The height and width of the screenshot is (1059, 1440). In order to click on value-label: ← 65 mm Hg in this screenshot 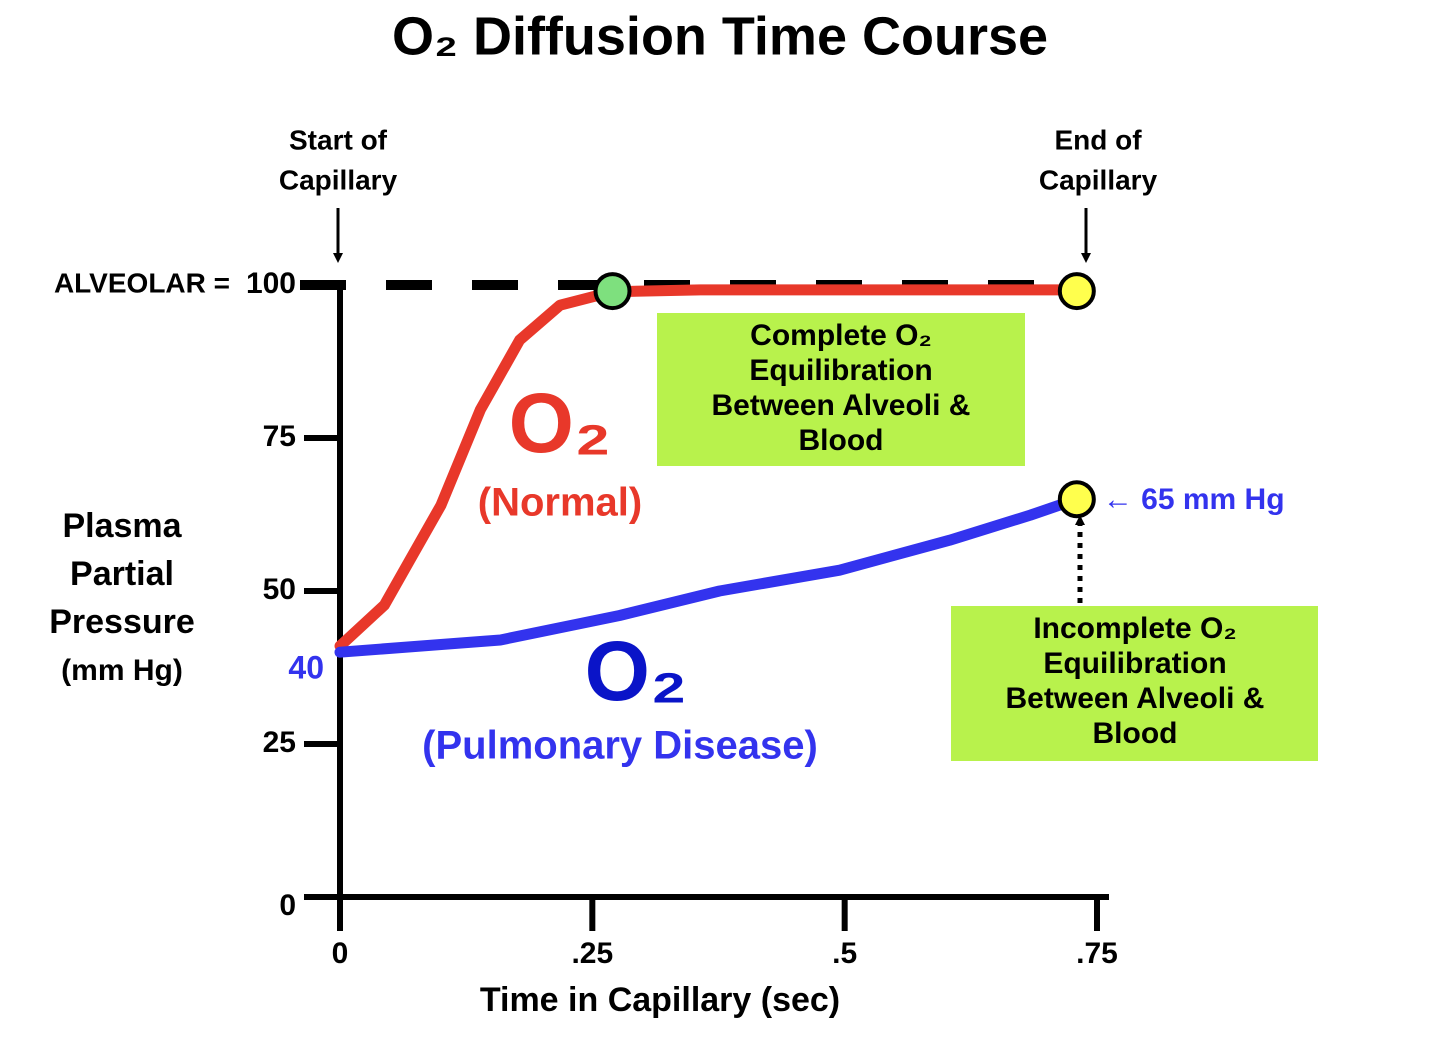, I will do `click(1194, 499)`.